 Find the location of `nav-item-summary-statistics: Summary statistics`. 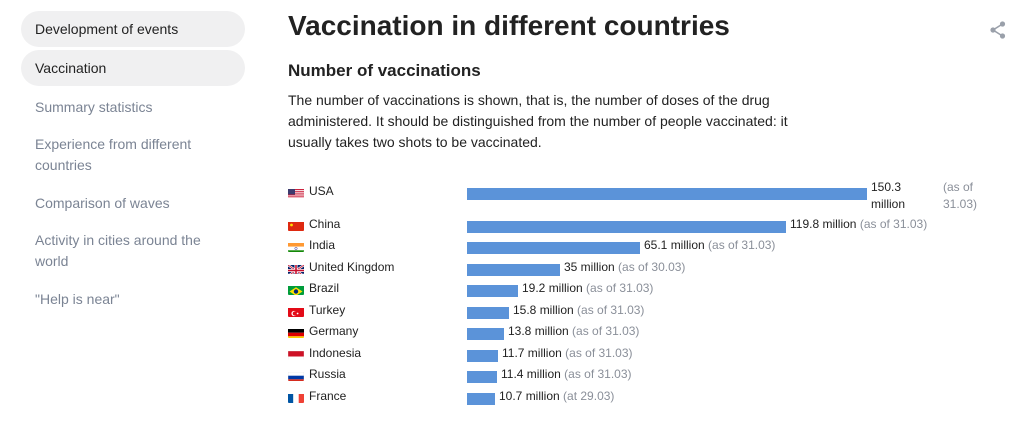

nav-item-summary-statistics: Summary statistics is located at coordinates (94, 107).